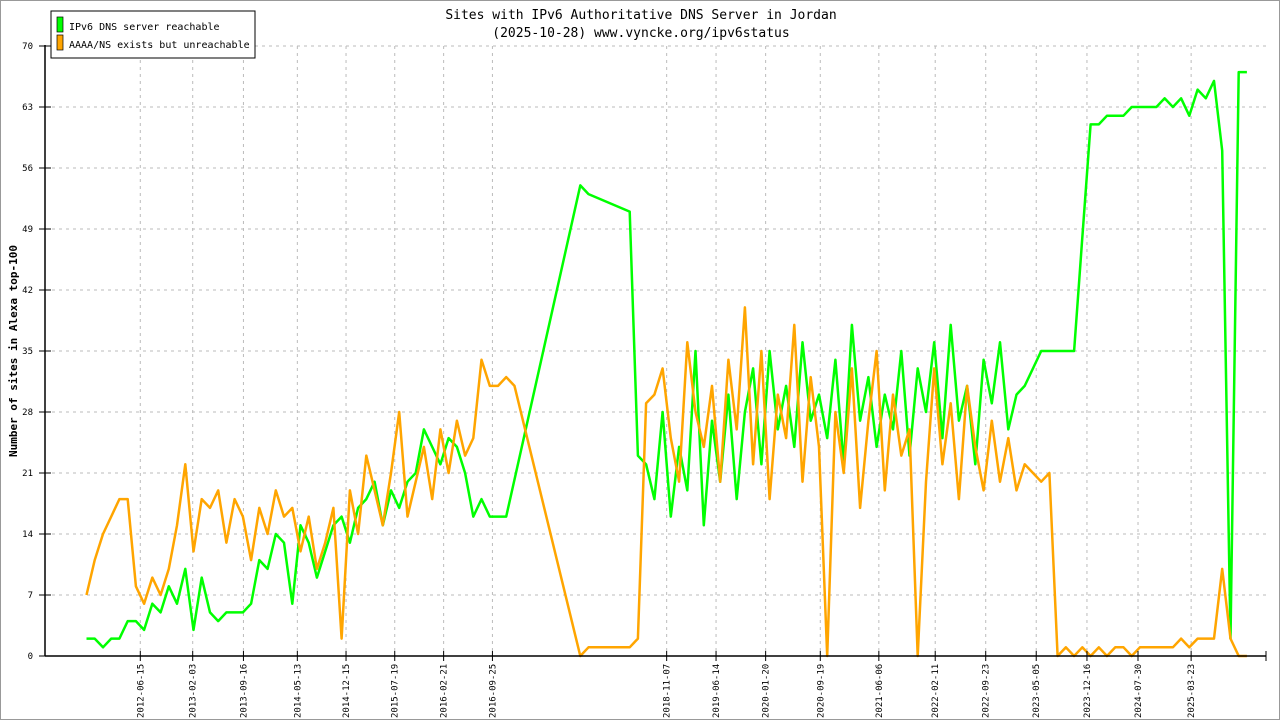 Image resolution: width=1280 pixels, height=720 pixels. Describe the element at coordinates (27, 474) in the screenshot. I see `y-tick-label: 21` at that location.